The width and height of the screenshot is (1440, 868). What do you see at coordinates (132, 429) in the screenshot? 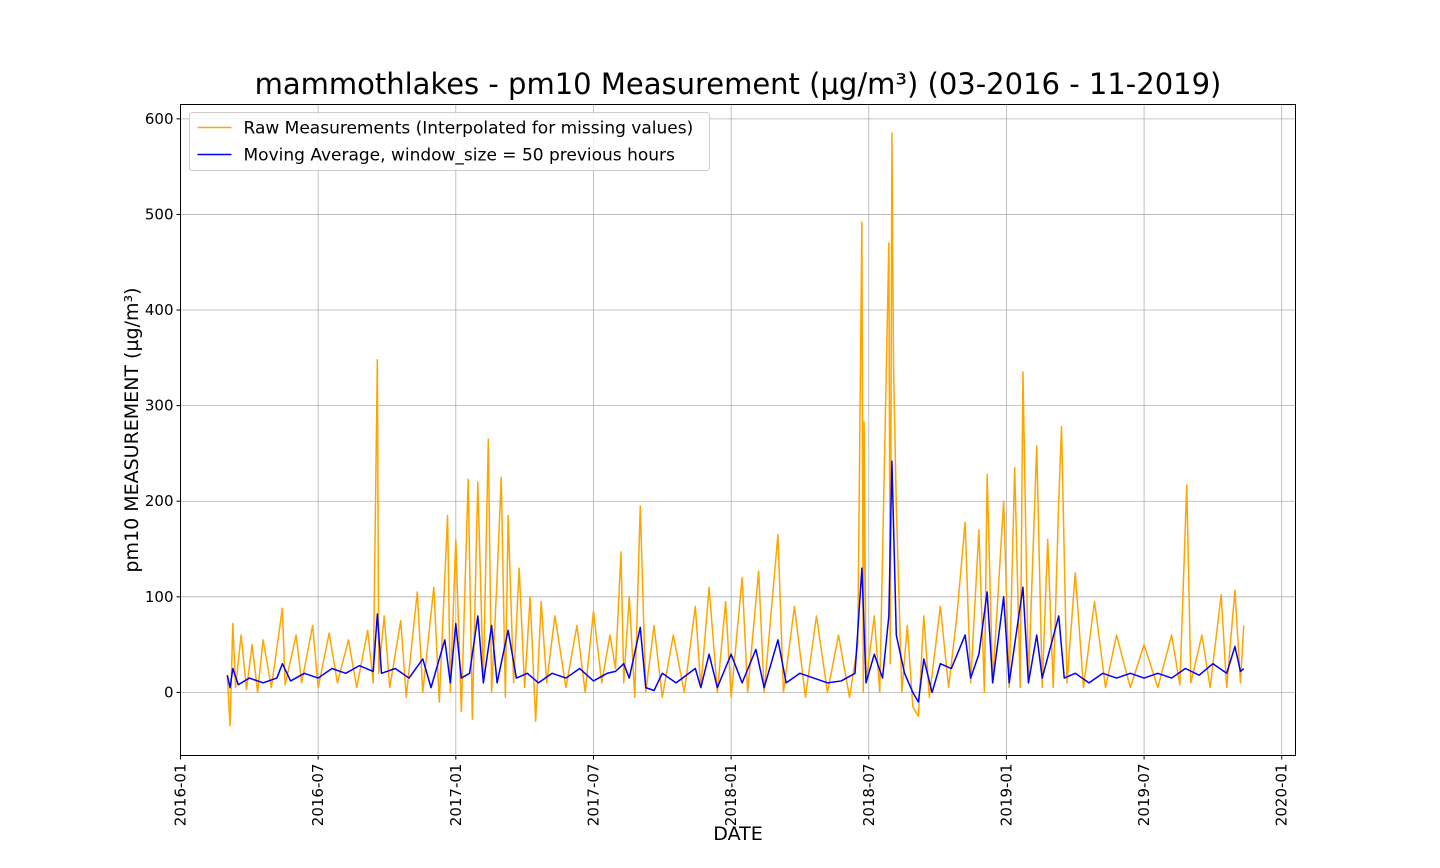
I see `y-axis-label: pm10 MEASUREMENT (µg/m³)` at bounding box center [132, 429].